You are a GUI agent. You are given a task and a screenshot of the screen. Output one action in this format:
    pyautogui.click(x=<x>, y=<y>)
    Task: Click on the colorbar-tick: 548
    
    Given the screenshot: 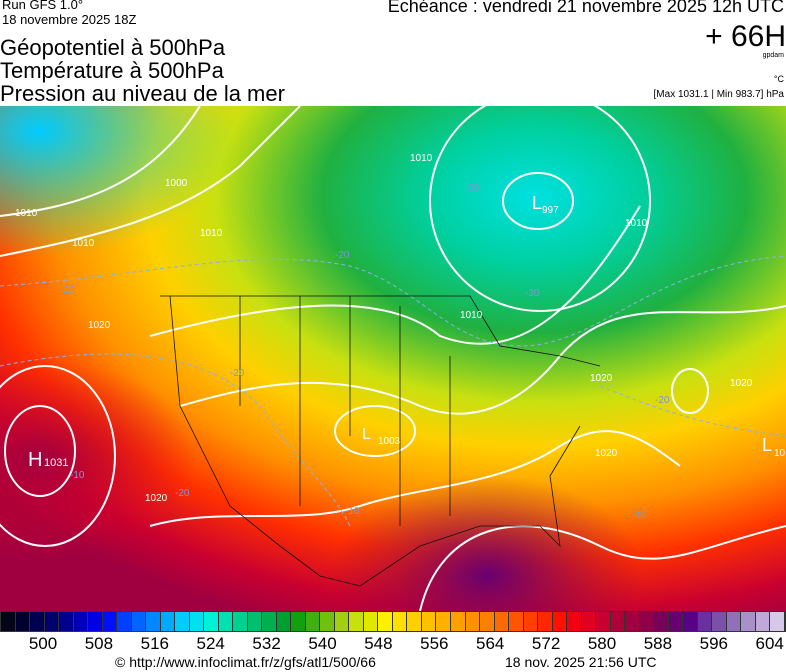 What is the action you would take?
    pyautogui.click(x=378, y=643)
    